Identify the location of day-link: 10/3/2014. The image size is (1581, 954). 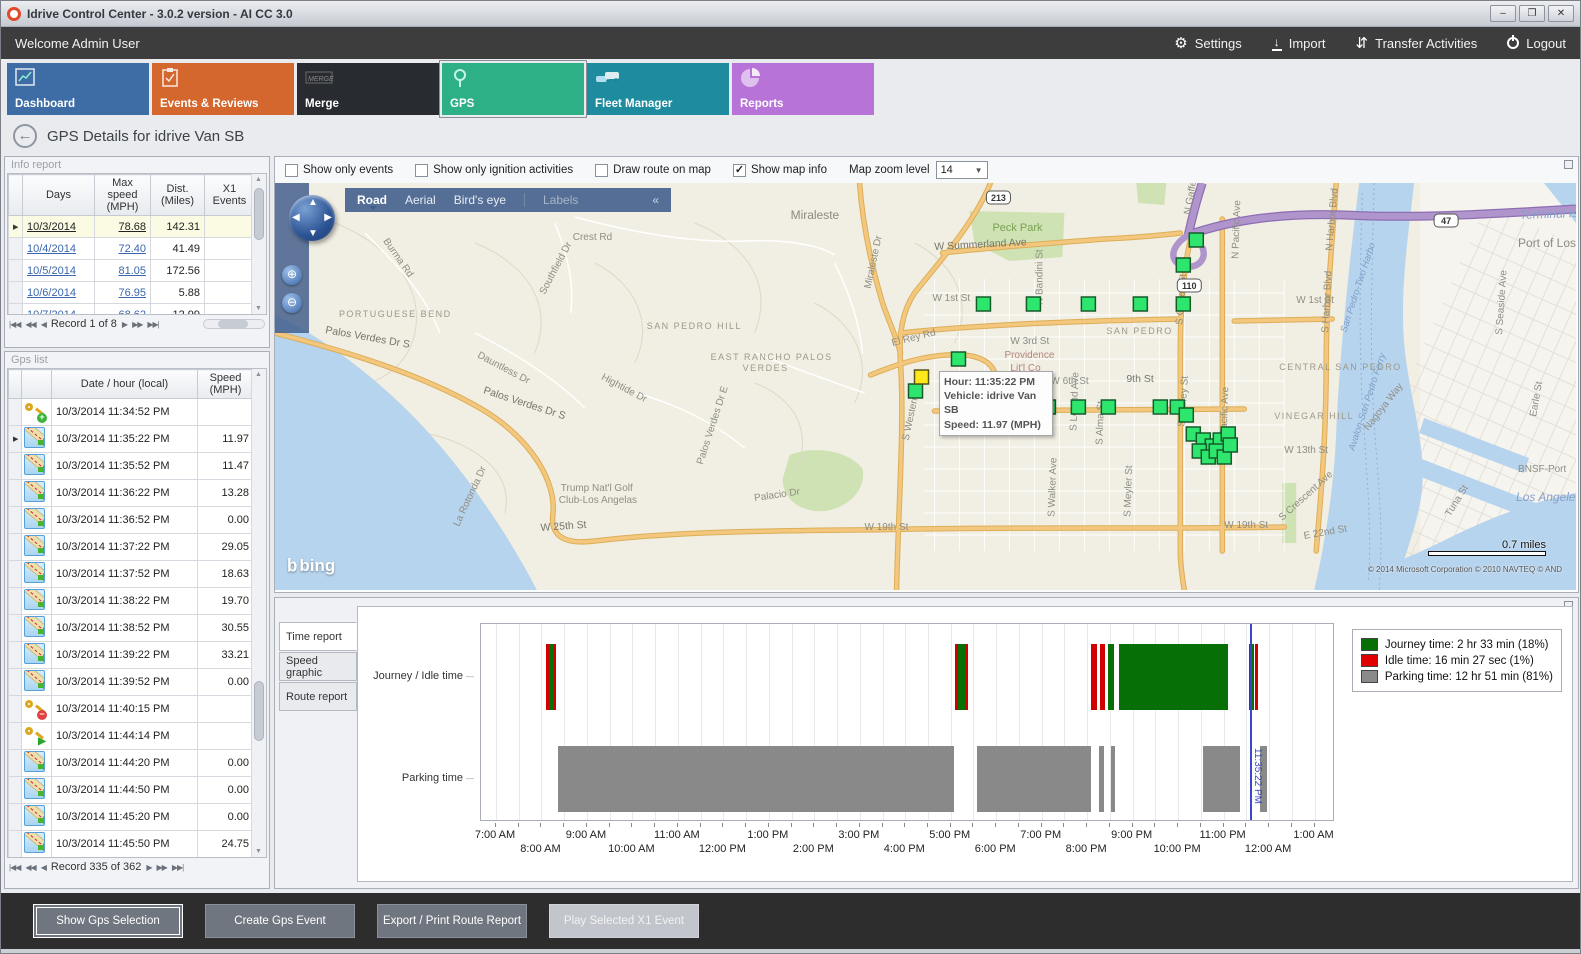
(51, 226).